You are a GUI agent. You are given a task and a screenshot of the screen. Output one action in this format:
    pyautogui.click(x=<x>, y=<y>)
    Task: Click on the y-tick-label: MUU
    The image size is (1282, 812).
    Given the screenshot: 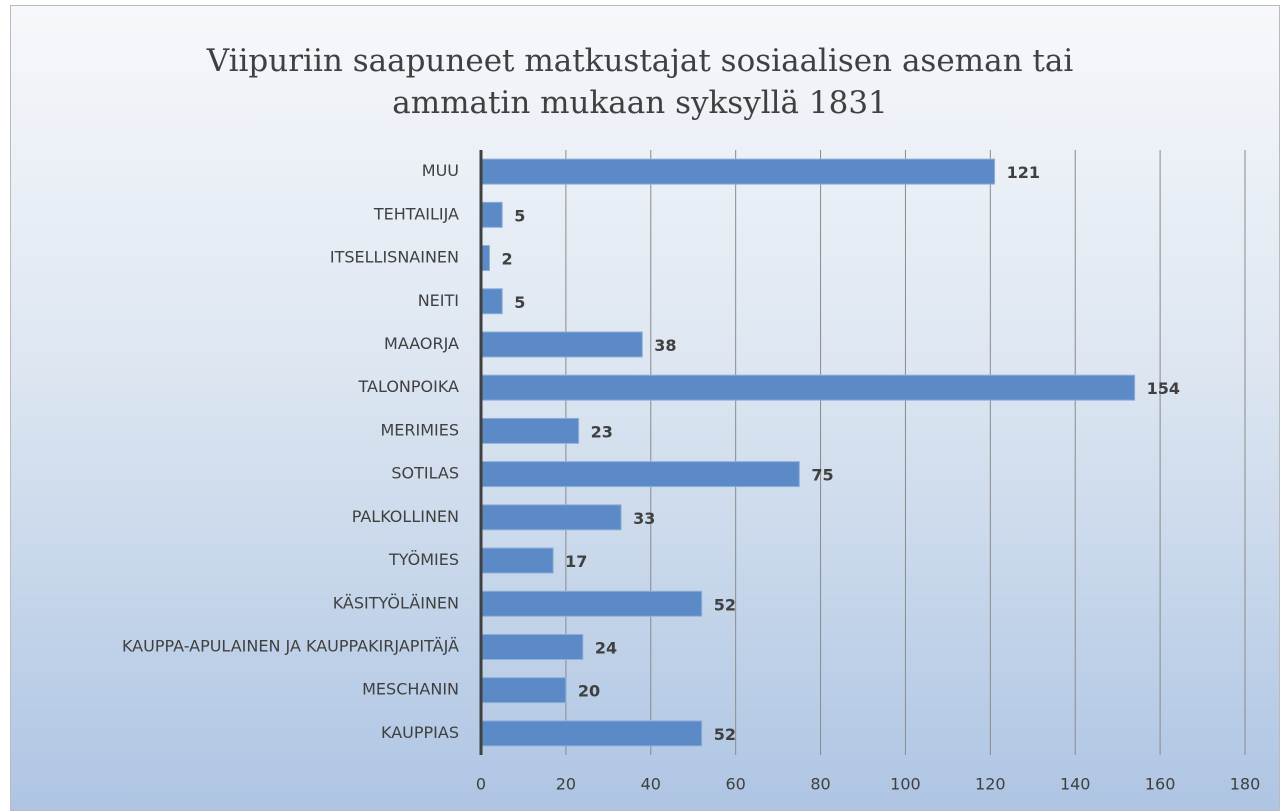 What is the action you would take?
    pyautogui.click(x=440, y=170)
    